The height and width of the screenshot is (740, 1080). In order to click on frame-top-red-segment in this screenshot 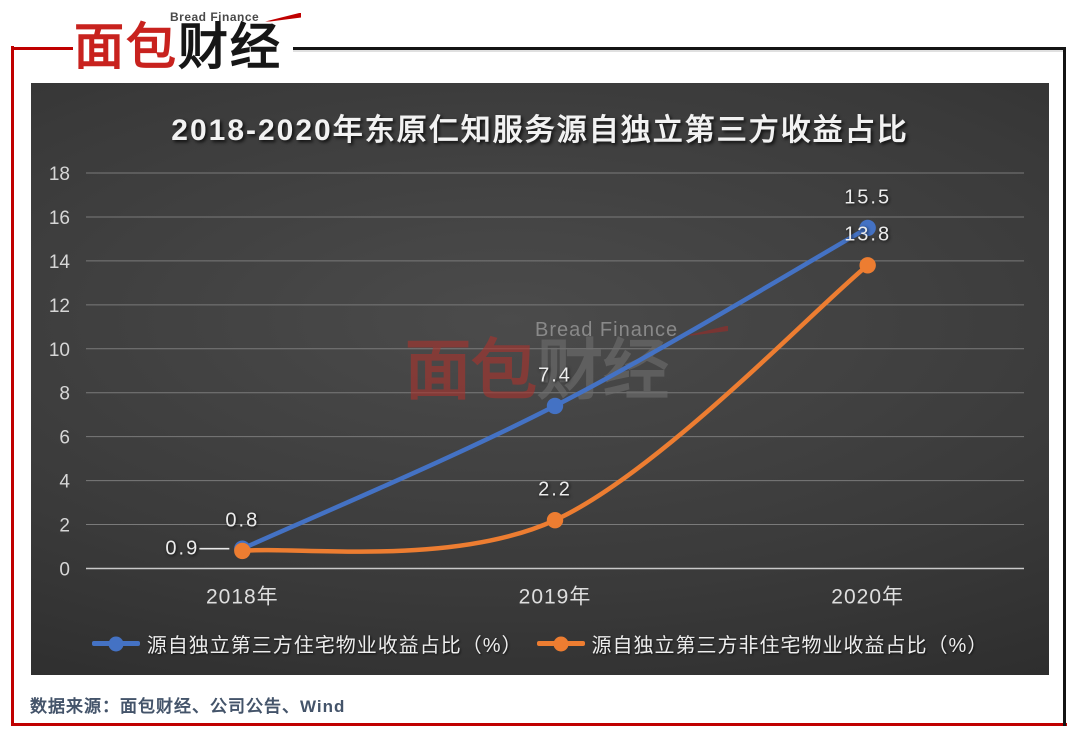, I will do `click(42, 48)`.